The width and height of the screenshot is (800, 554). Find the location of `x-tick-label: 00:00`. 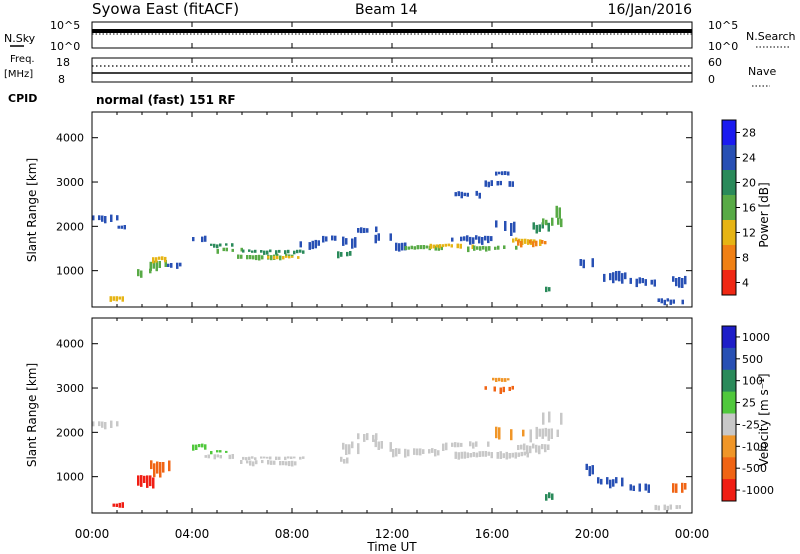

x-tick-label: 00:00 is located at coordinates (92, 534).